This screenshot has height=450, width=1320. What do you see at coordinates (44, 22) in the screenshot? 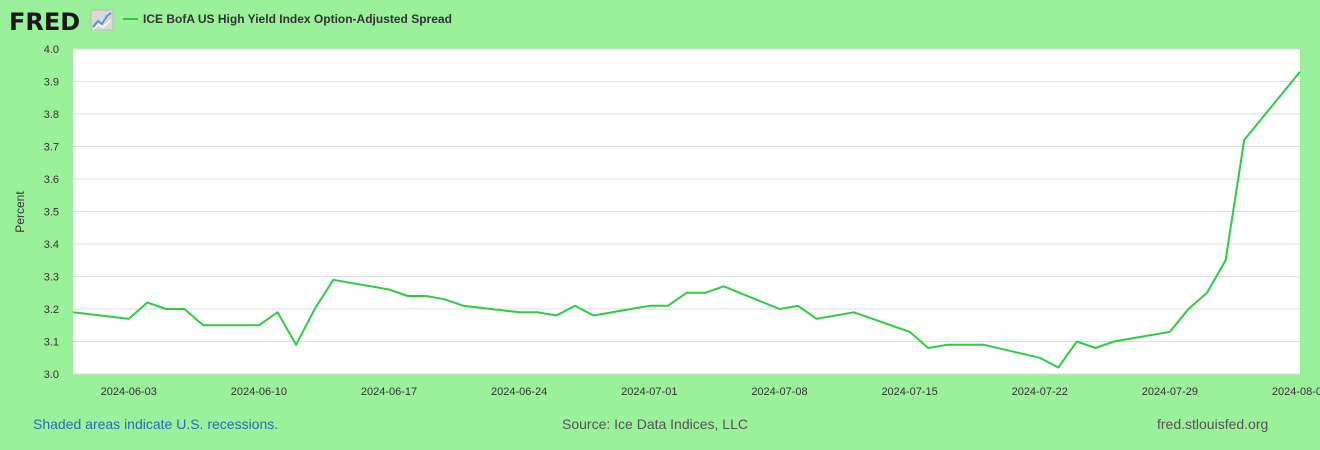
I see `fred-logo-text: FRED` at bounding box center [44, 22].